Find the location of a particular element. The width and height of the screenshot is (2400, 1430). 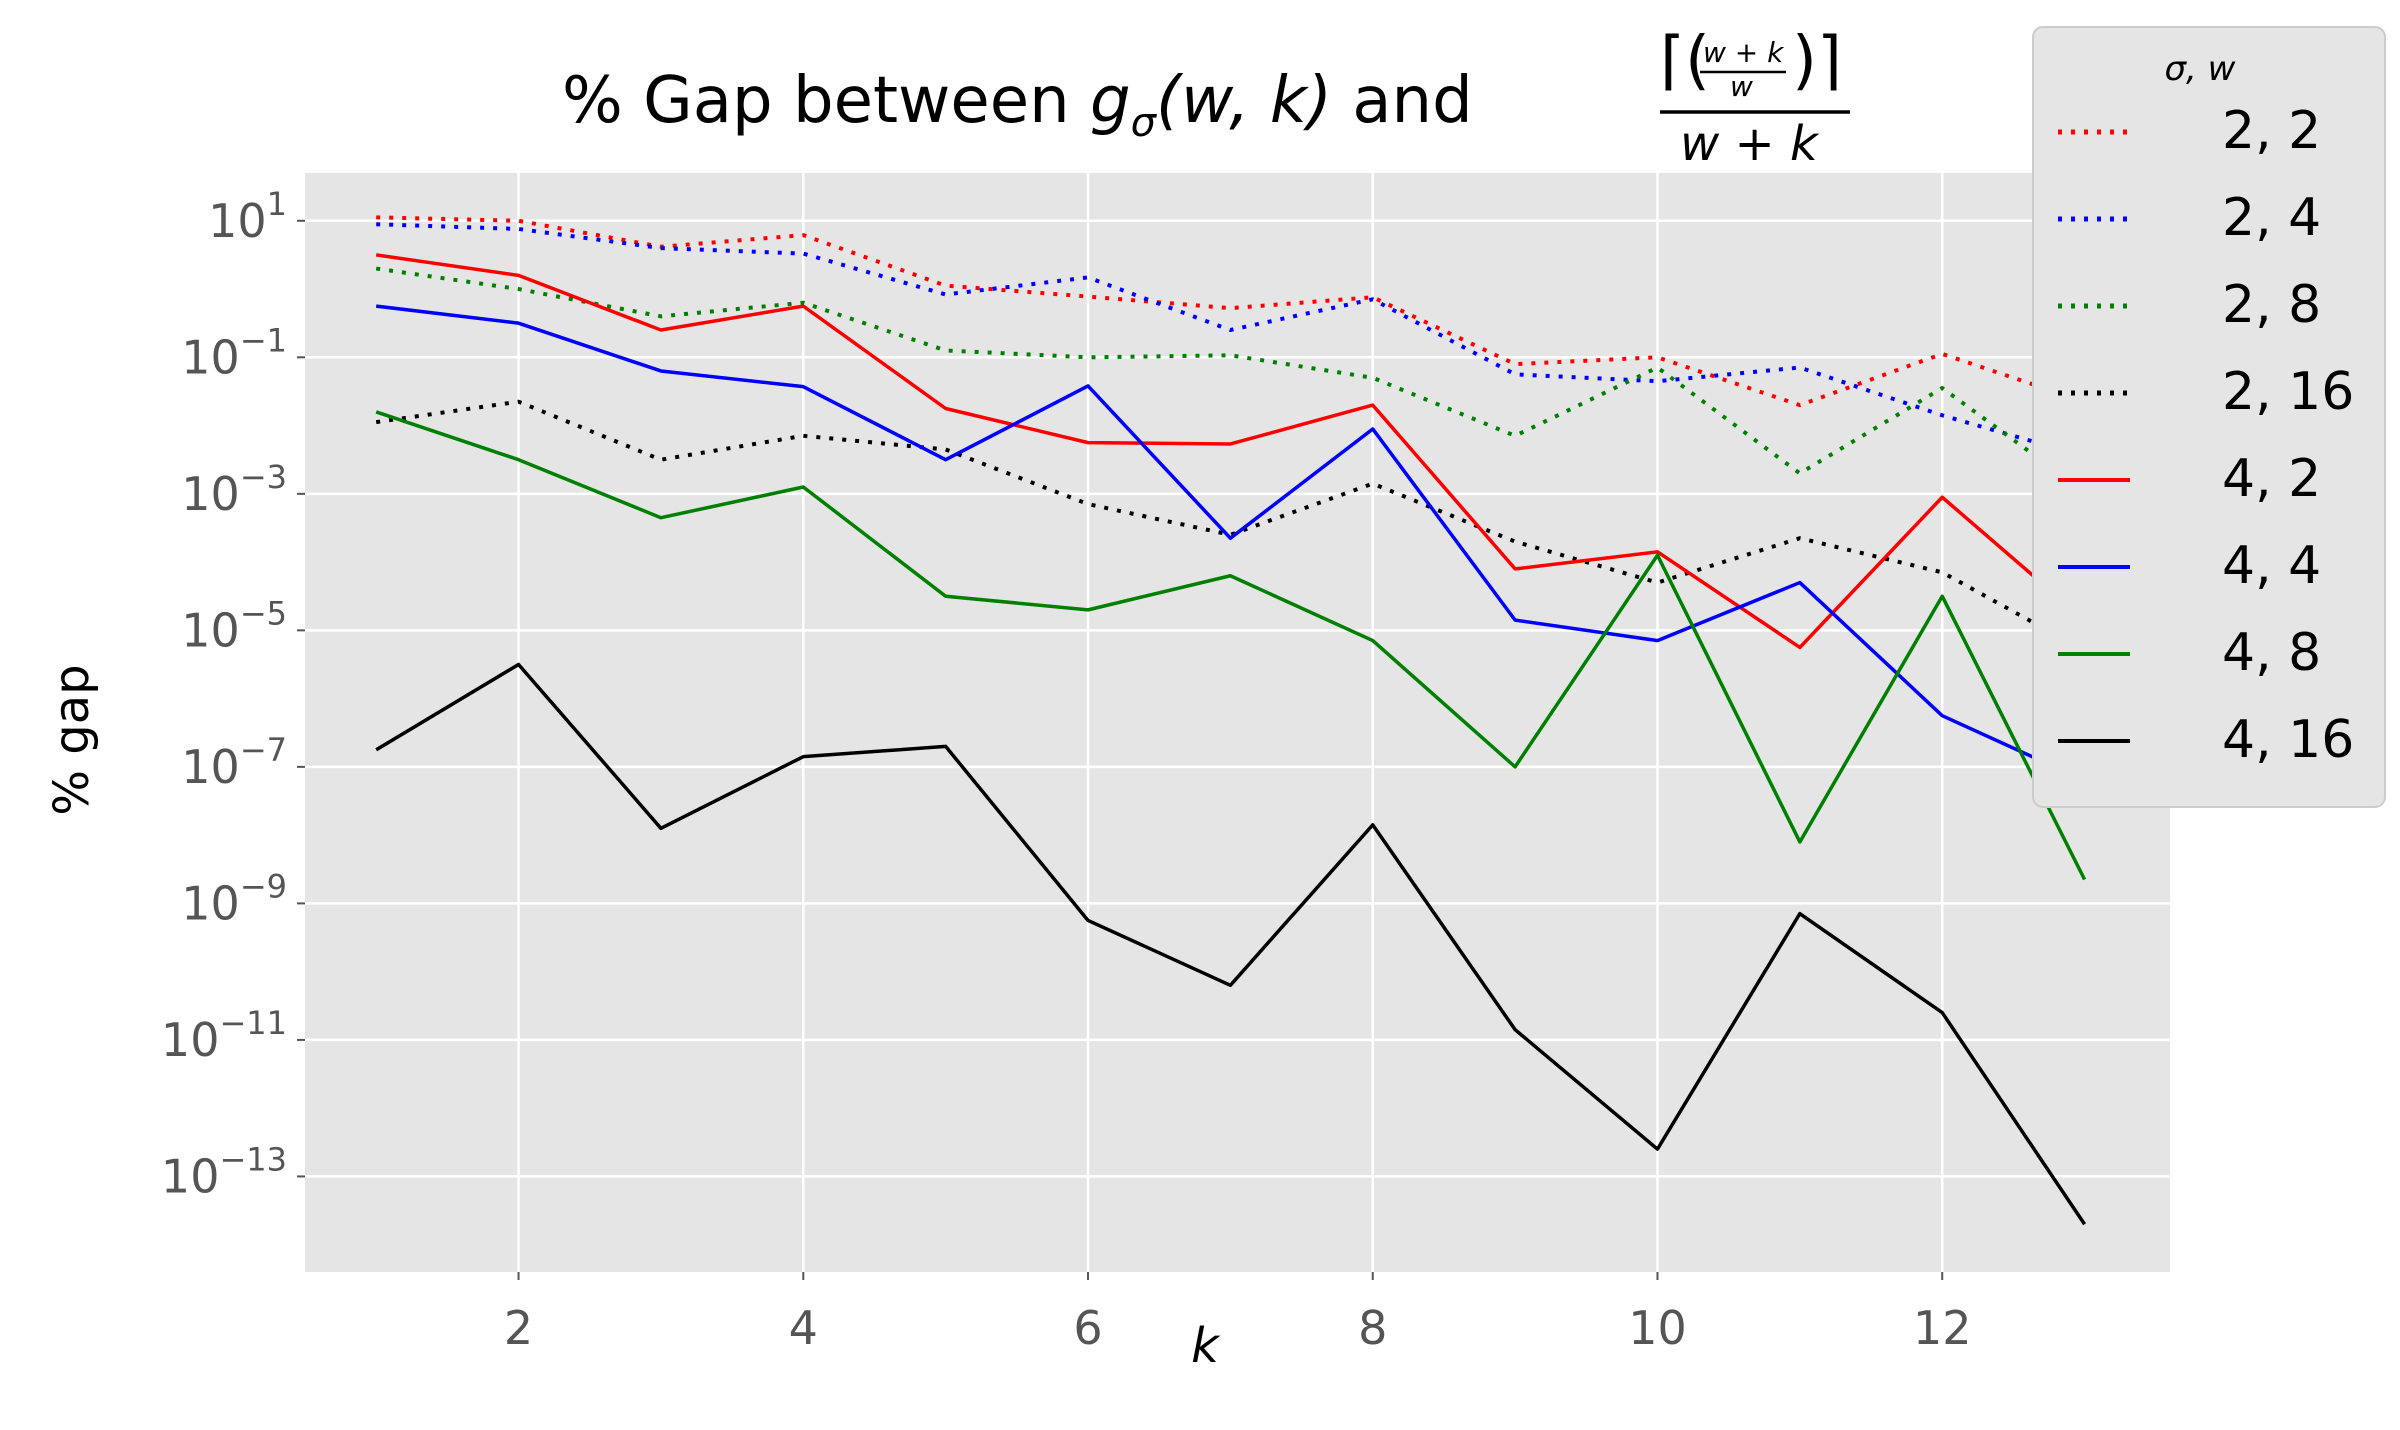

y-axis-label: % gap is located at coordinates (72, 739).